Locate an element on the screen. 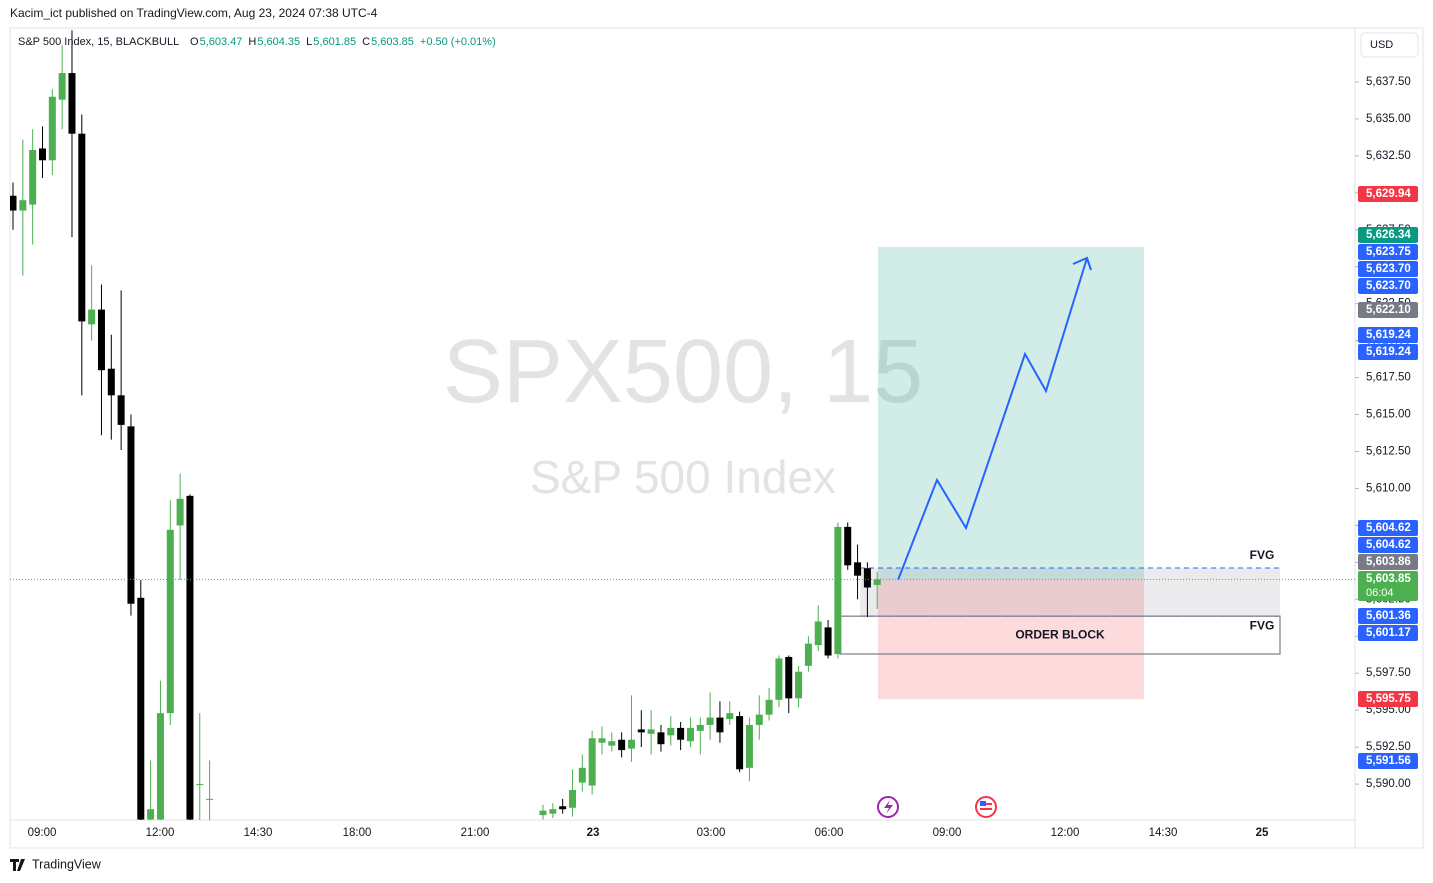  legend-key: C is located at coordinates (366, 42).